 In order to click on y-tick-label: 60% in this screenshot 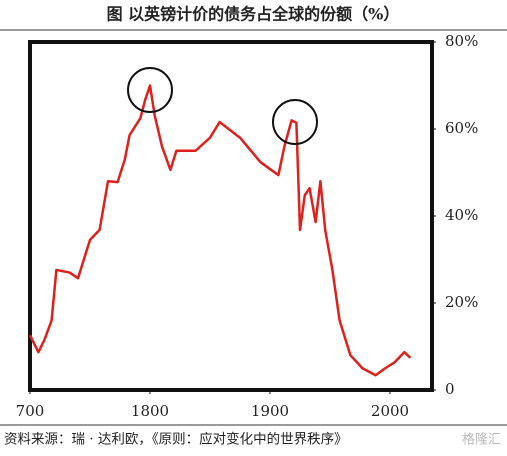, I will do `click(461, 128)`.